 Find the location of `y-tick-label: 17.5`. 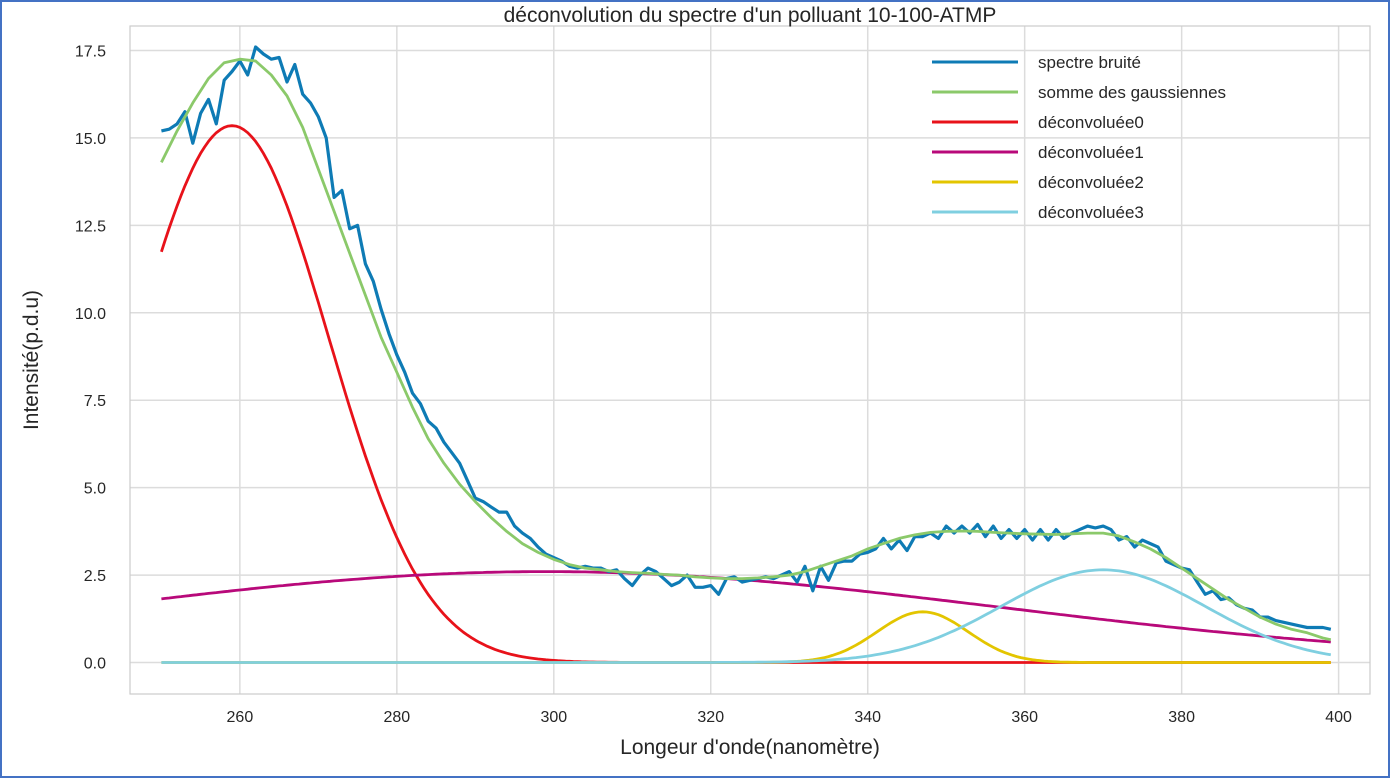

y-tick-label: 17.5 is located at coordinates (90, 51).